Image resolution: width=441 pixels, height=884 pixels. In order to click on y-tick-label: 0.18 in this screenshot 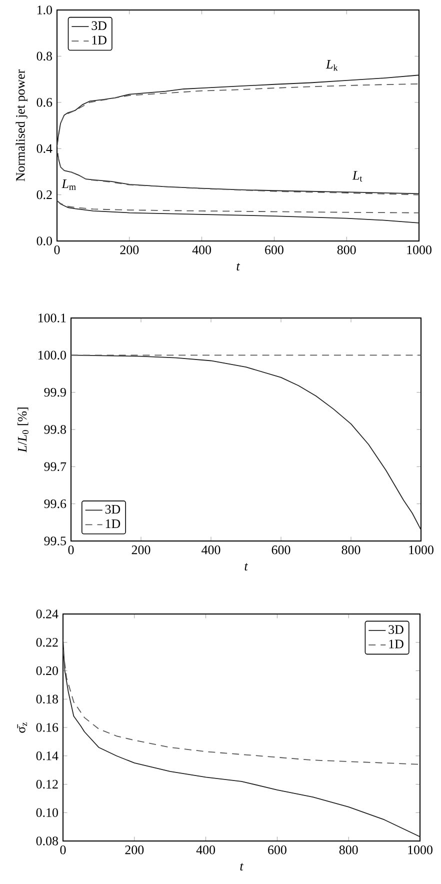, I will do `click(47, 699)`.